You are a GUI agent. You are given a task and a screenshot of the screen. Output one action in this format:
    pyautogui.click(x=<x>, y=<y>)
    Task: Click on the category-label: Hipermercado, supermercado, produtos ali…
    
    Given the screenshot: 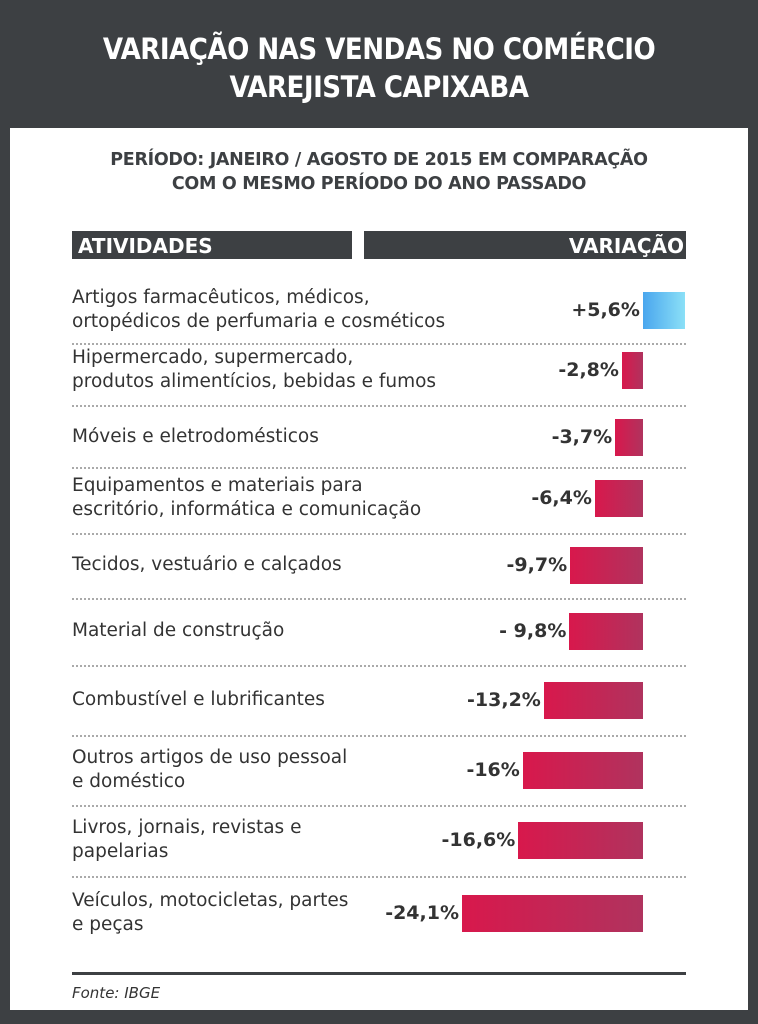 What is the action you would take?
    pyautogui.click(x=254, y=369)
    